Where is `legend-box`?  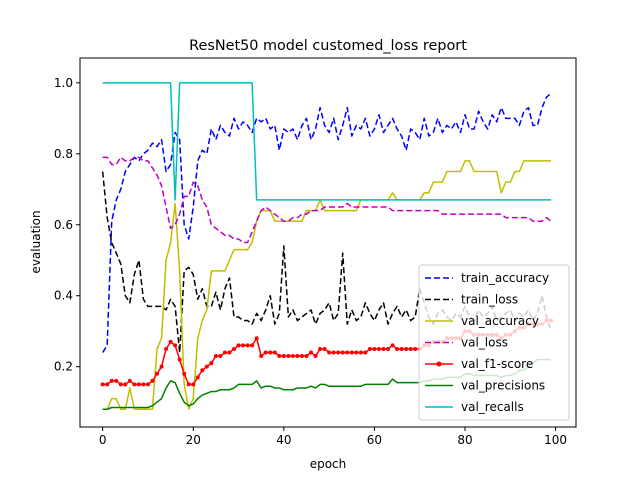 legend-box is located at coordinates (494, 342).